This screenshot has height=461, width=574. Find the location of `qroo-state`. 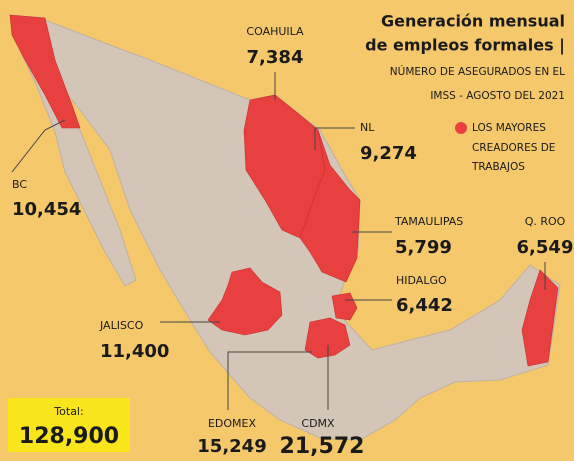

qroo-state is located at coordinates (540, 318).